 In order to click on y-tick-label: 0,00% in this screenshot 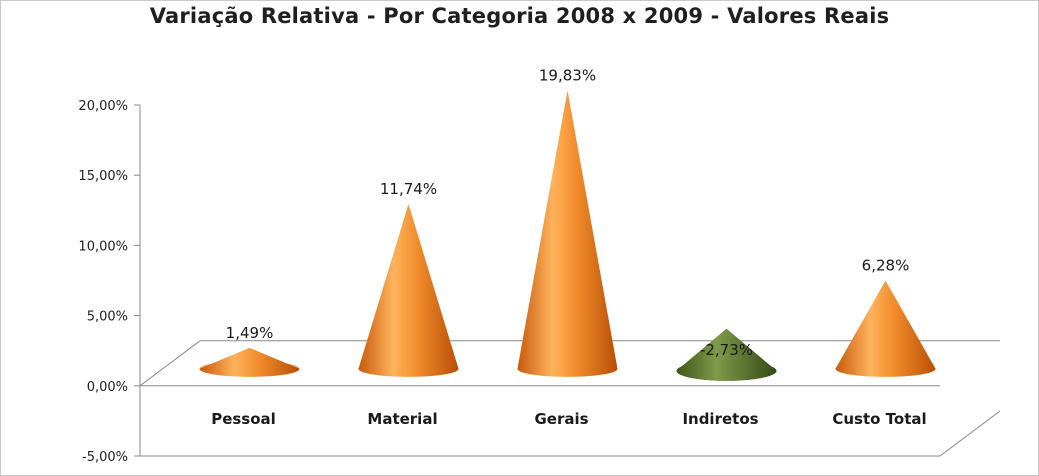, I will do `click(107, 387)`.